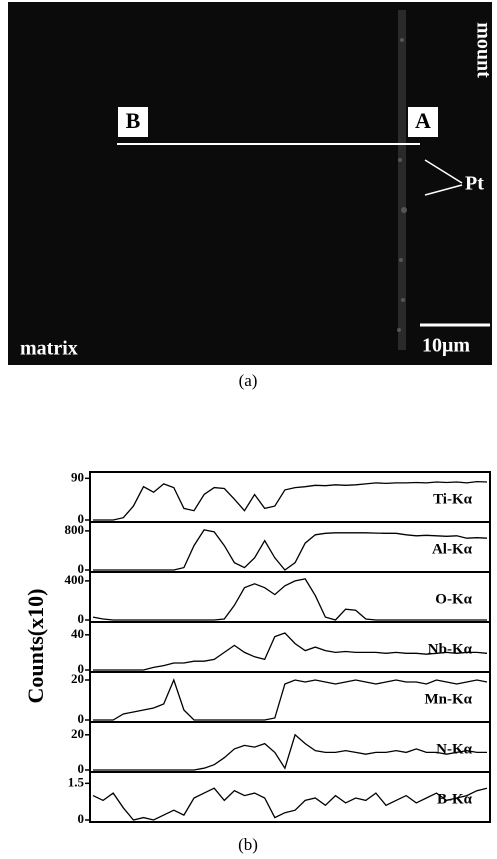  I want to click on interface-band, so click(402, 180).